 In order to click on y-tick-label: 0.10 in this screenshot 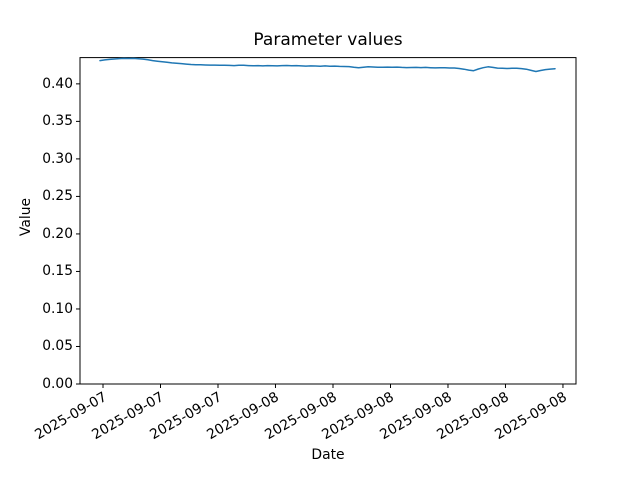, I will do `click(57, 308)`.